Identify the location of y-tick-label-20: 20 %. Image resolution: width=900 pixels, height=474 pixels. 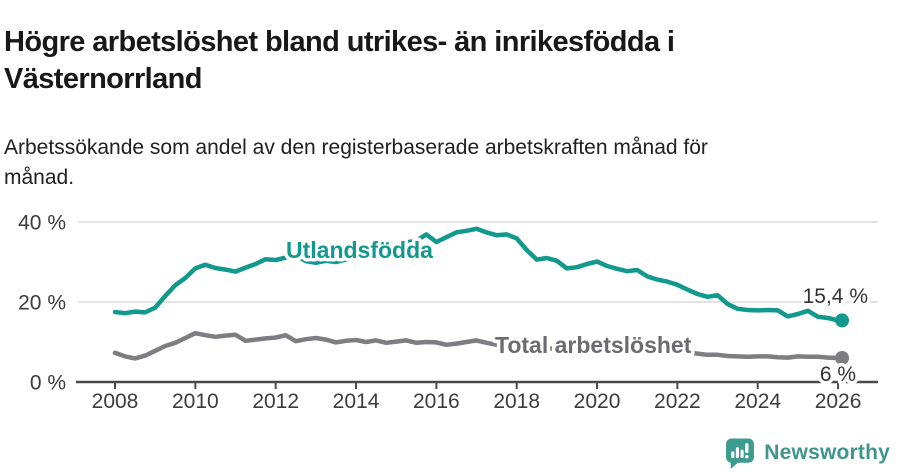
(42, 303).